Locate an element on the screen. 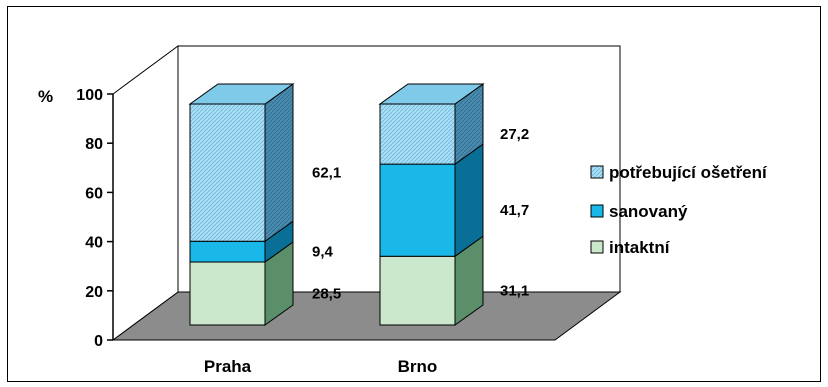 Image resolution: width=828 pixels, height=387 pixels. y-unit-label: % is located at coordinates (45, 96).